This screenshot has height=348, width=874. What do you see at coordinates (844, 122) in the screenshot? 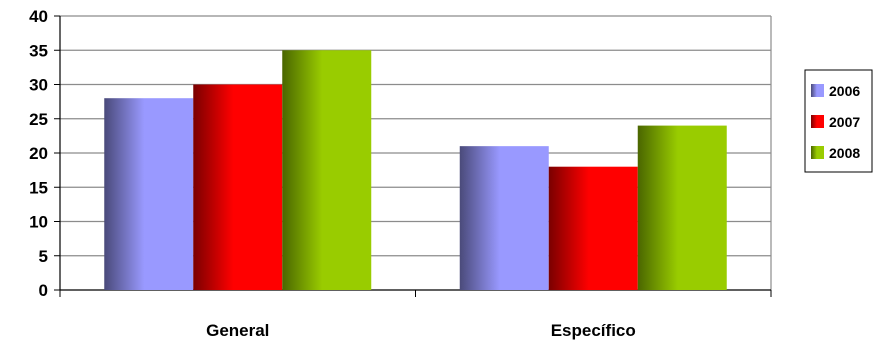
I see `legend-label: 2007` at bounding box center [844, 122].